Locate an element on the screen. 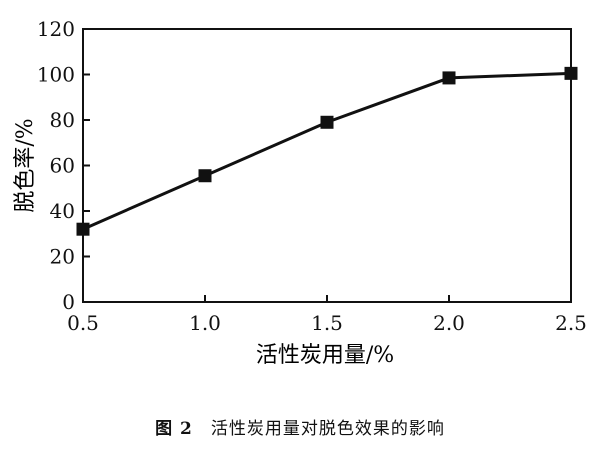 The image size is (600, 450). y-tick-label: 60 is located at coordinates (62, 166).